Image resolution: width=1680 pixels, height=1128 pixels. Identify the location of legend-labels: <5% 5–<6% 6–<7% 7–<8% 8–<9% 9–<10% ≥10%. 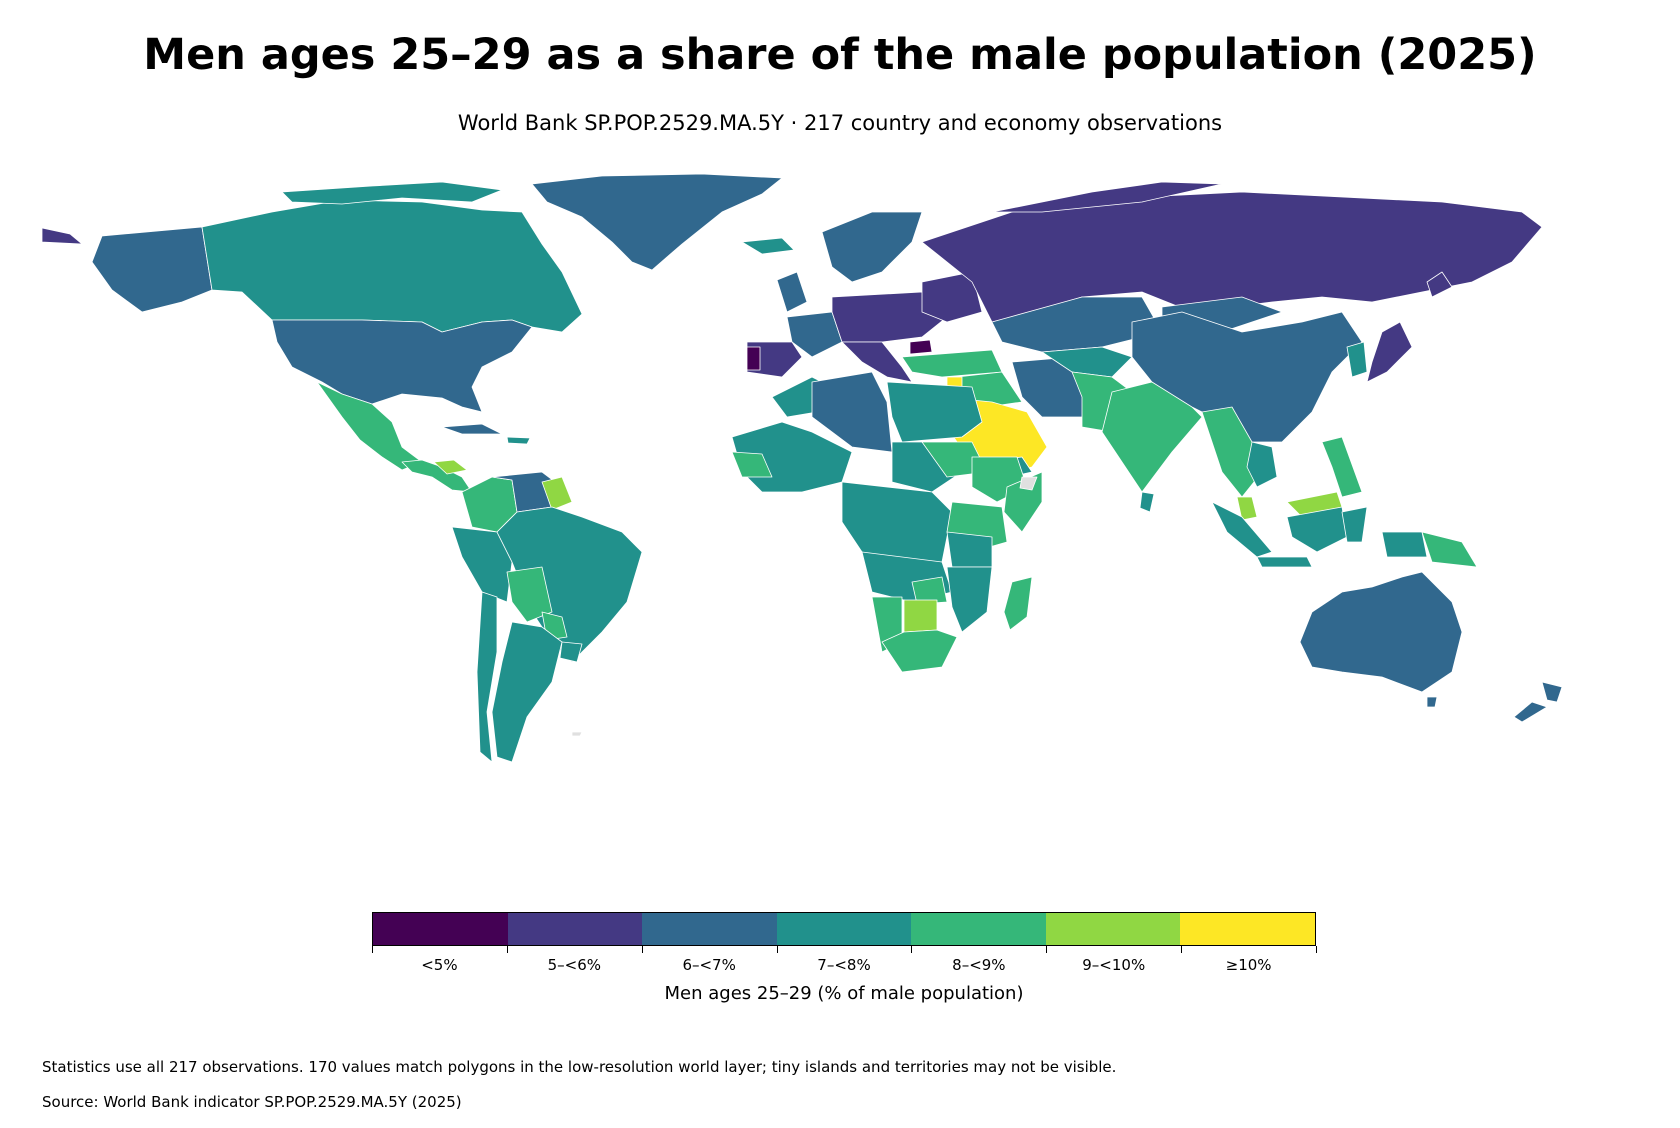
(844, 965).